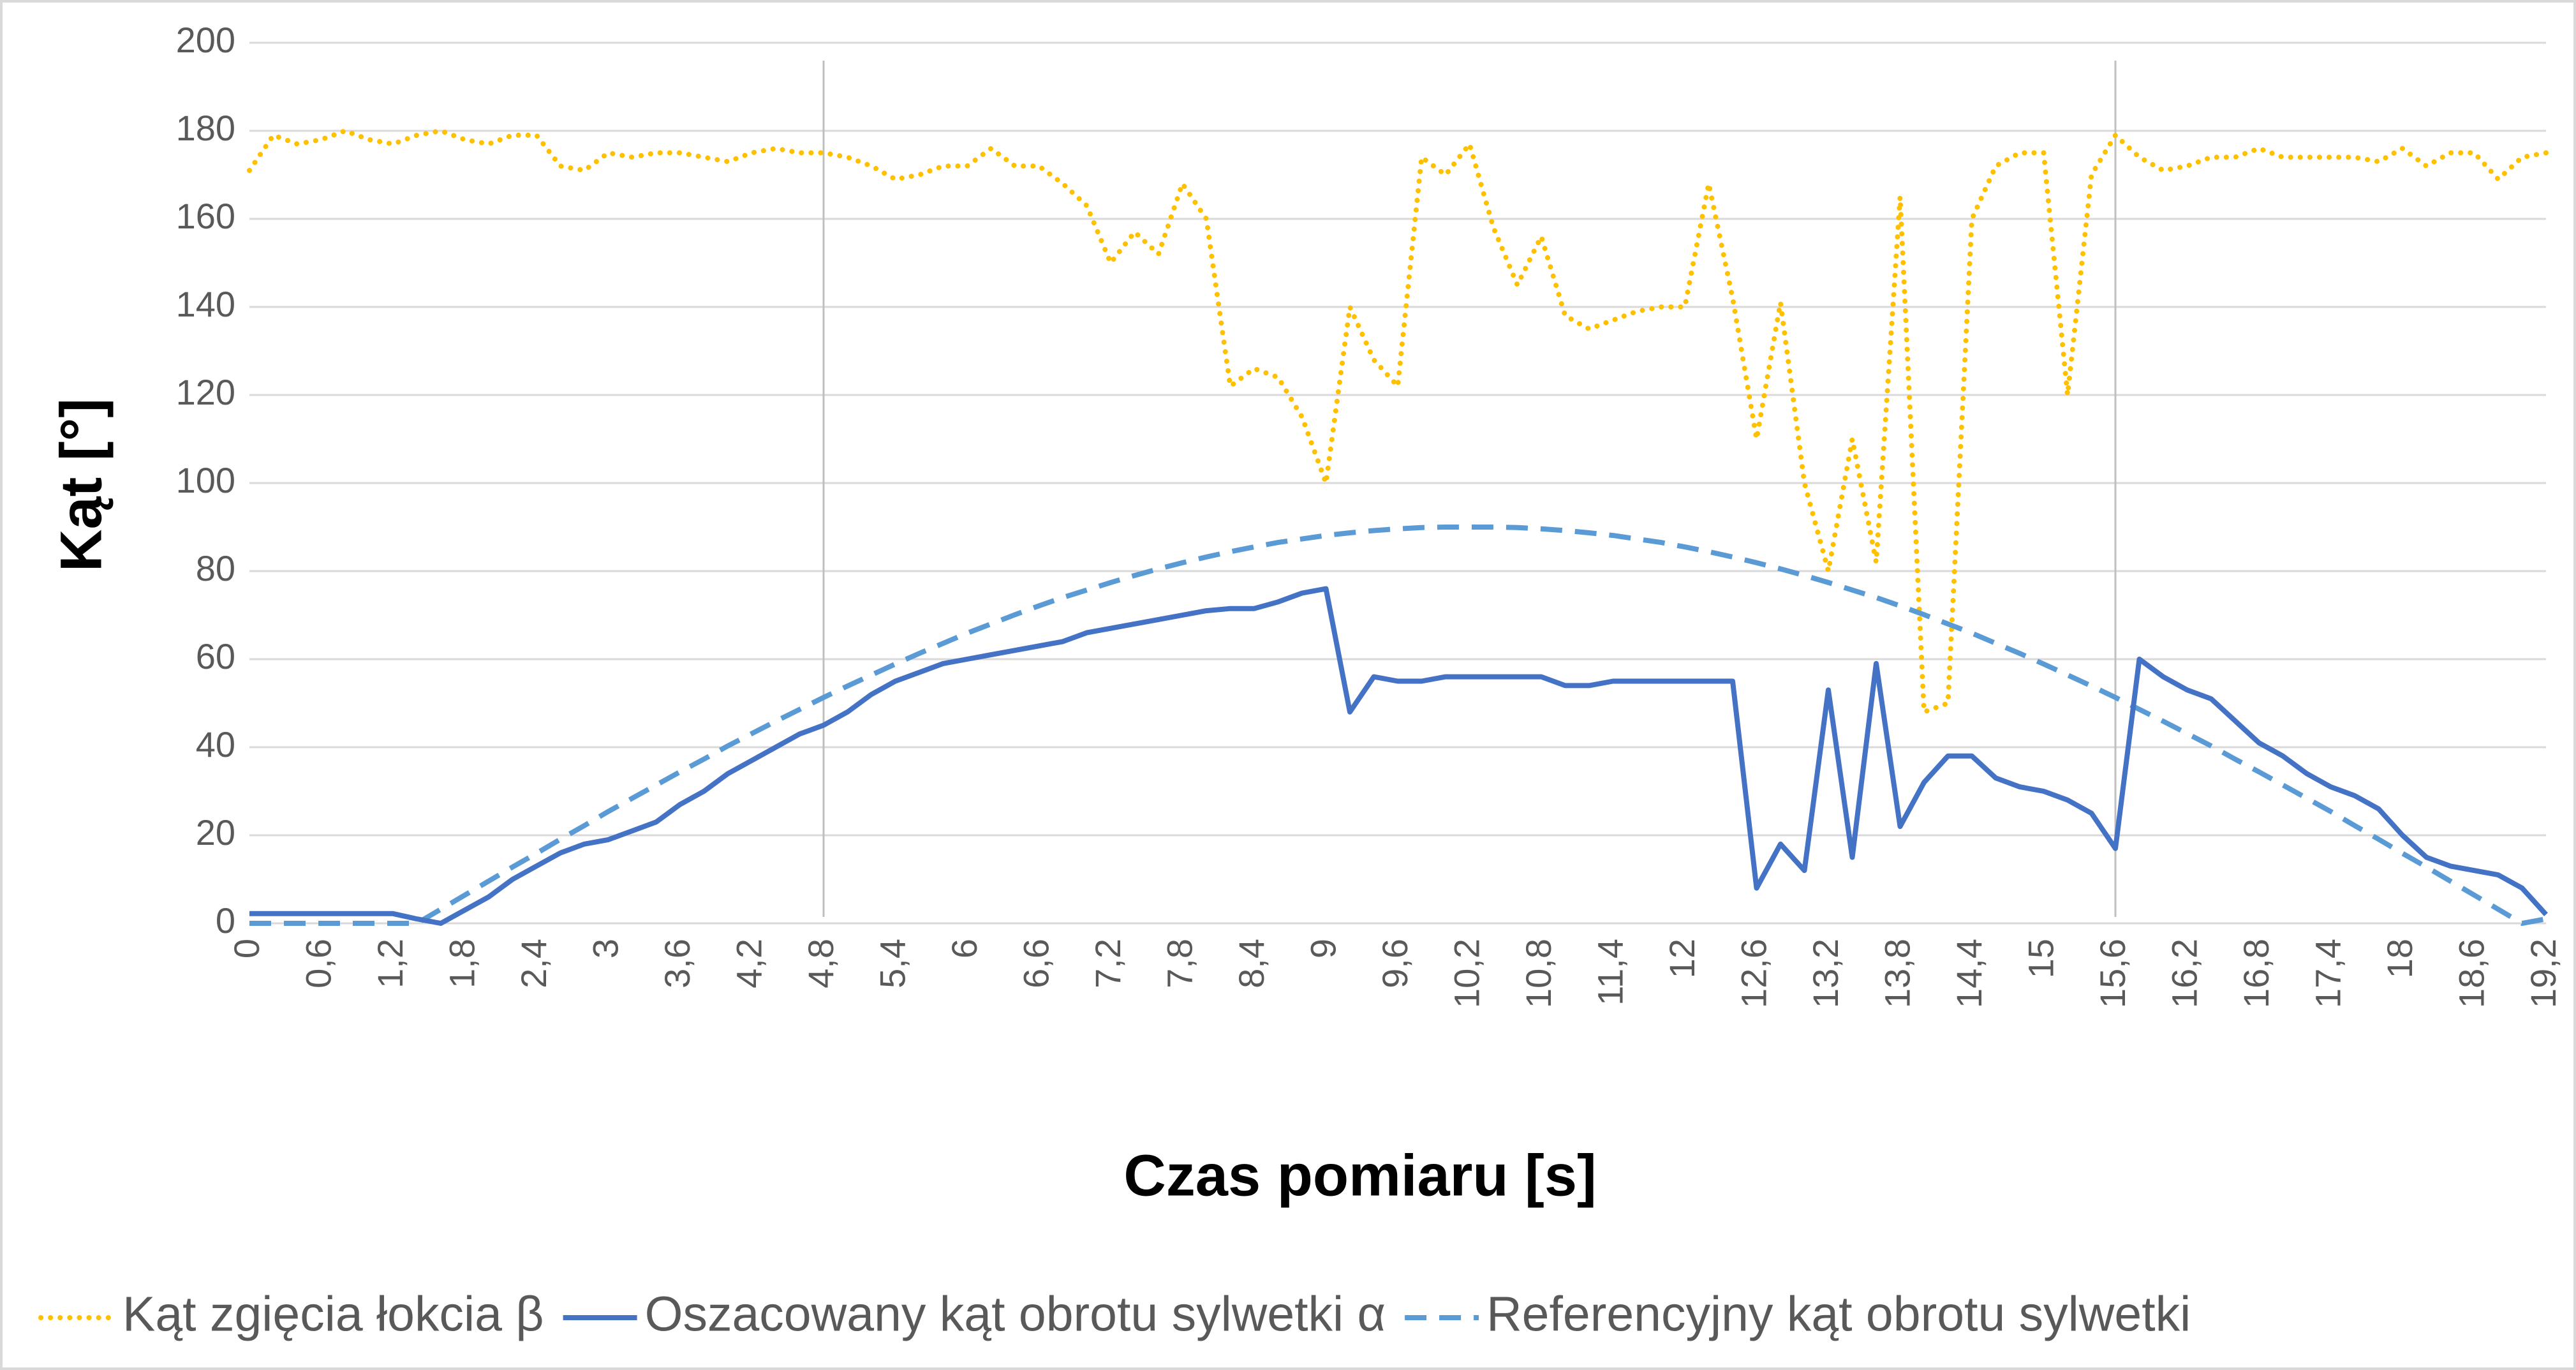 The image size is (2576, 1370). What do you see at coordinates (605, 949) in the screenshot?
I see `x-tick-label: 3` at bounding box center [605, 949].